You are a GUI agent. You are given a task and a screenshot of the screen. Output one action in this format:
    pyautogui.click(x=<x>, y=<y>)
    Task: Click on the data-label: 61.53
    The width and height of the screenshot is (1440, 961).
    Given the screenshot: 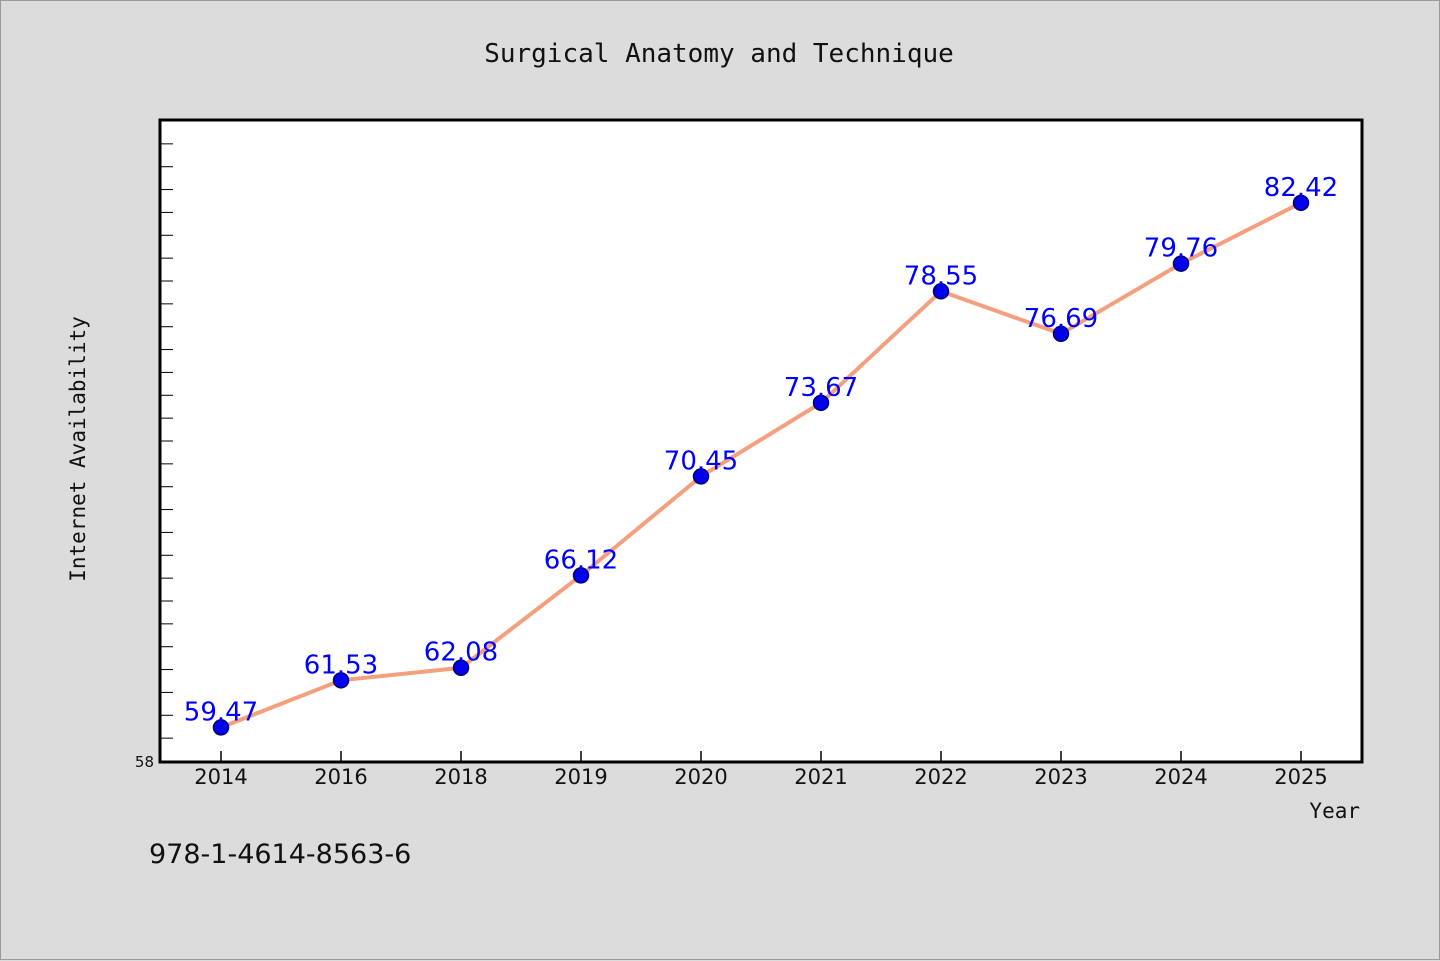 What is the action you would take?
    pyautogui.click(x=341, y=665)
    